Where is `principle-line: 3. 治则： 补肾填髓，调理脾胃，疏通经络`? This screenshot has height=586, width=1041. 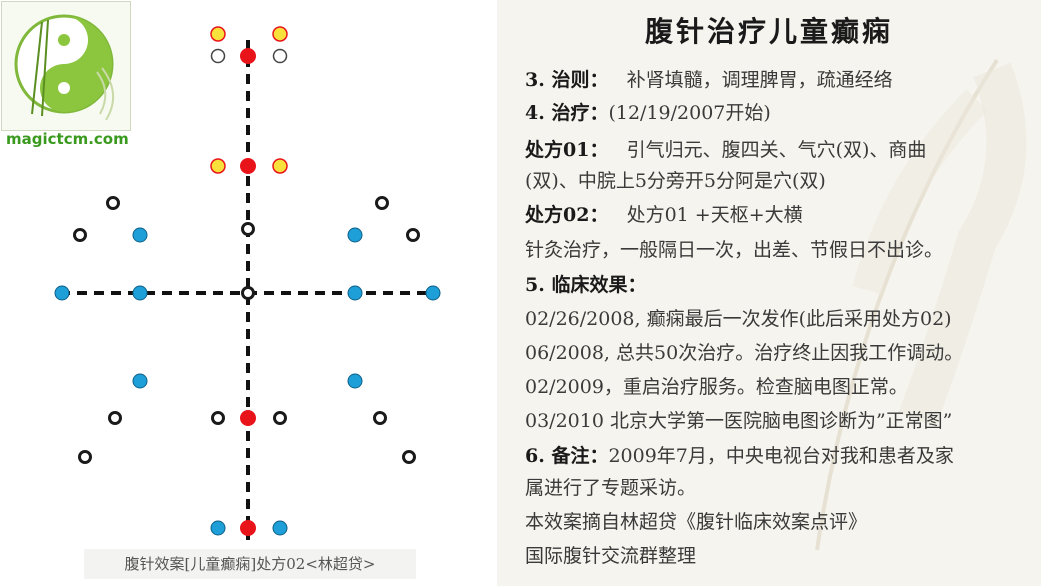 principle-line: 3. 治则： 补肾填髓，调理脾胃，疏通经络 is located at coordinates (709, 78).